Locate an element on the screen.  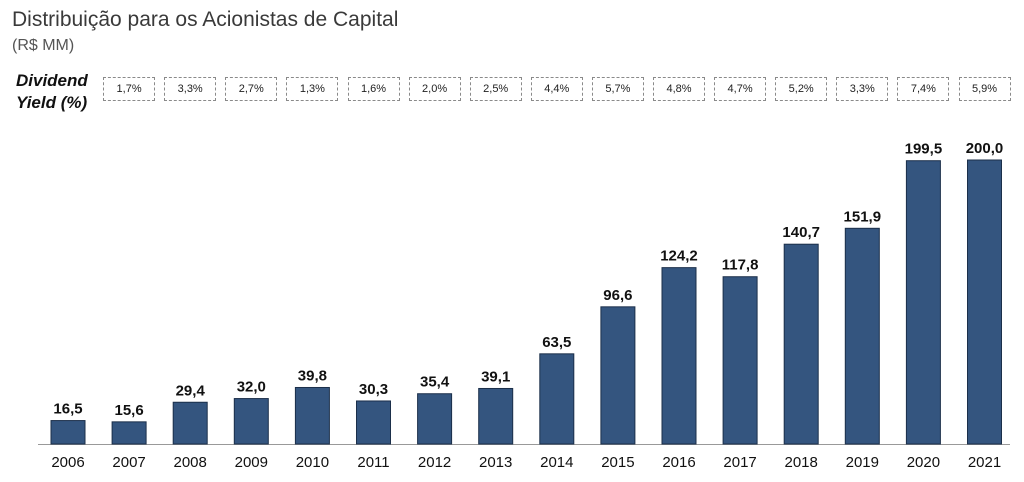
bar-value-label: 151,9 is located at coordinates (863, 216).